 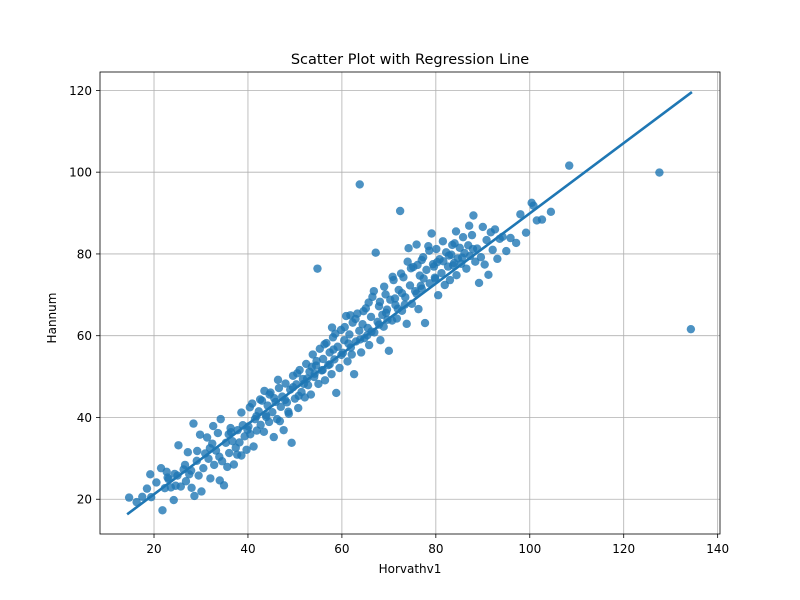 What do you see at coordinates (717, 549) in the screenshot?
I see `x-tick-label: 140` at bounding box center [717, 549].